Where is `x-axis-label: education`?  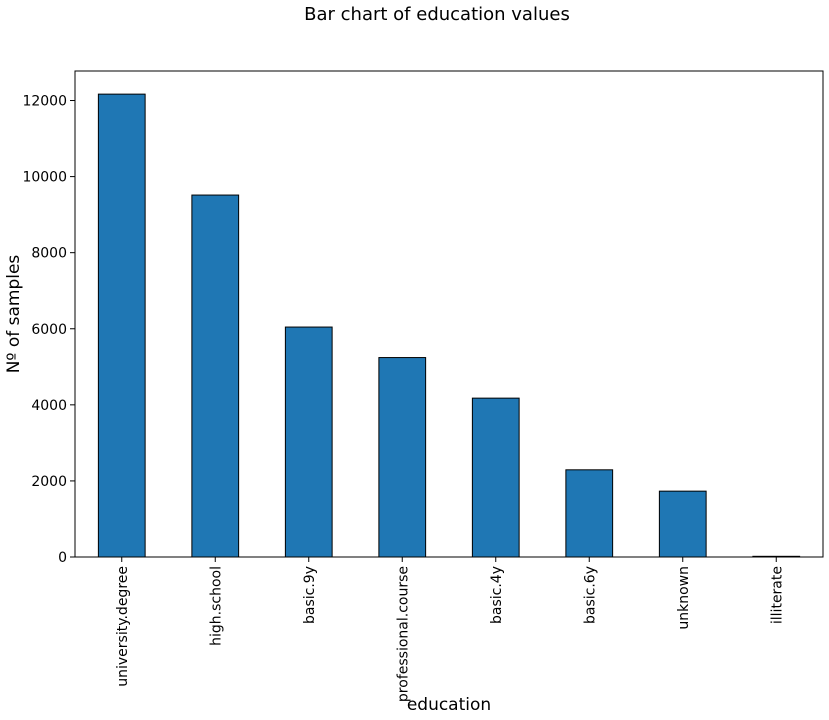 x-axis-label: education is located at coordinates (449, 705).